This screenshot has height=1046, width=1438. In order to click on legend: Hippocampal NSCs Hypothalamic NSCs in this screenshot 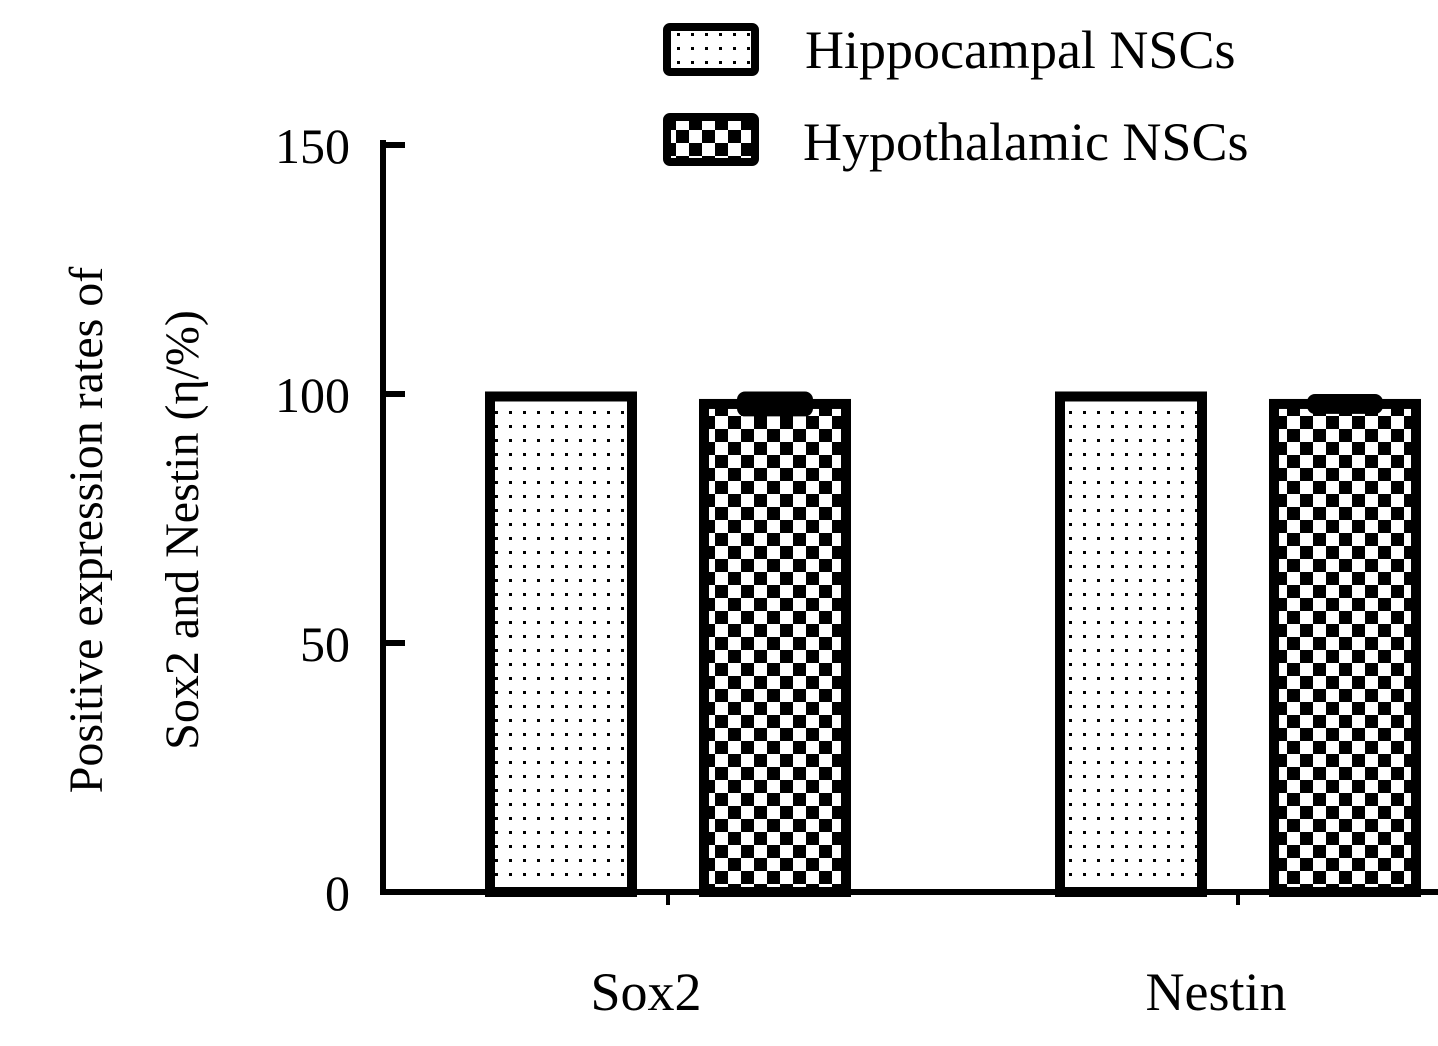, I will do `click(955, 96)`.